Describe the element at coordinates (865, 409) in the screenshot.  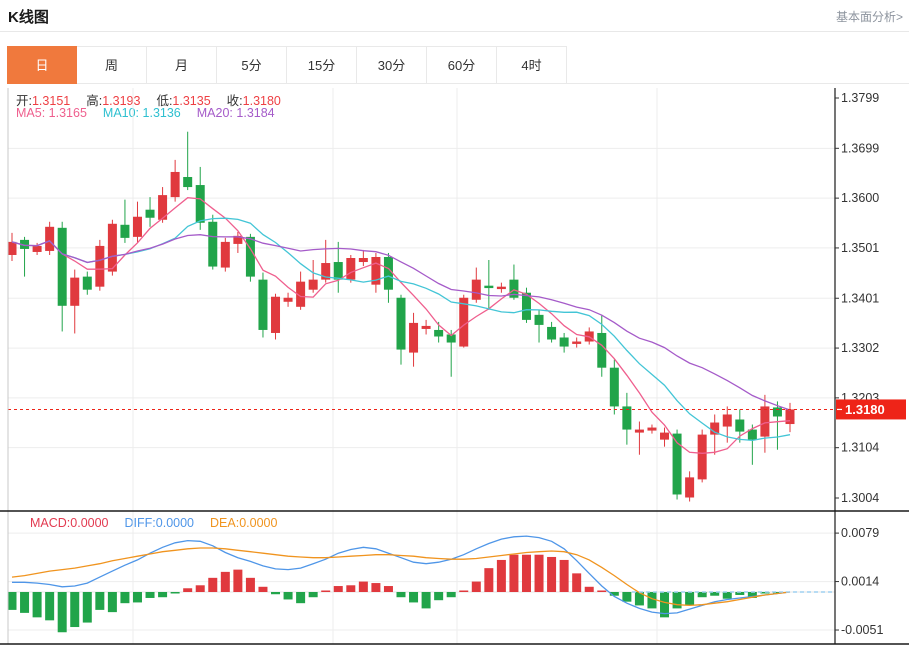
I see `current-price-tag-text: 1.3180` at that location.